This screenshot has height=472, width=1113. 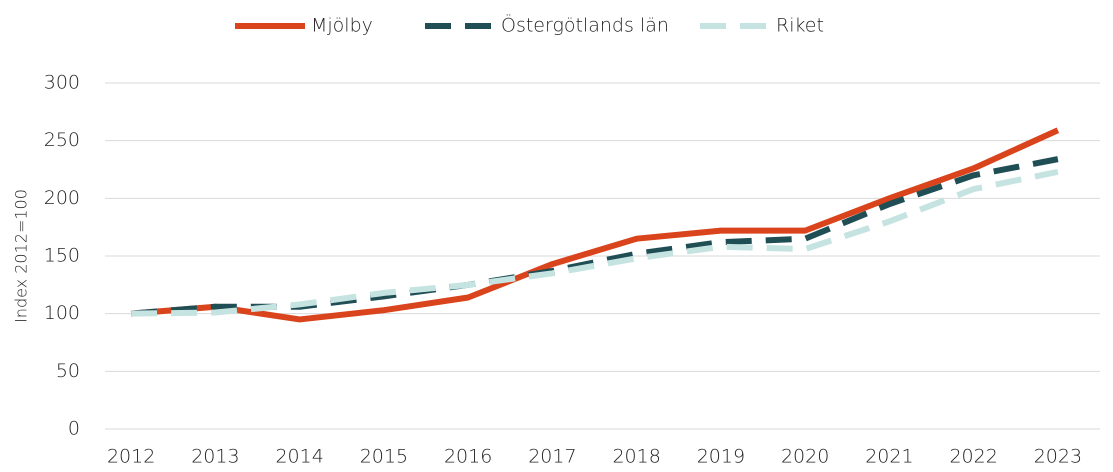 What do you see at coordinates (585, 25) in the screenshot?
I see `legend-label: Östergötlands län` at bounding box center [585, 25].